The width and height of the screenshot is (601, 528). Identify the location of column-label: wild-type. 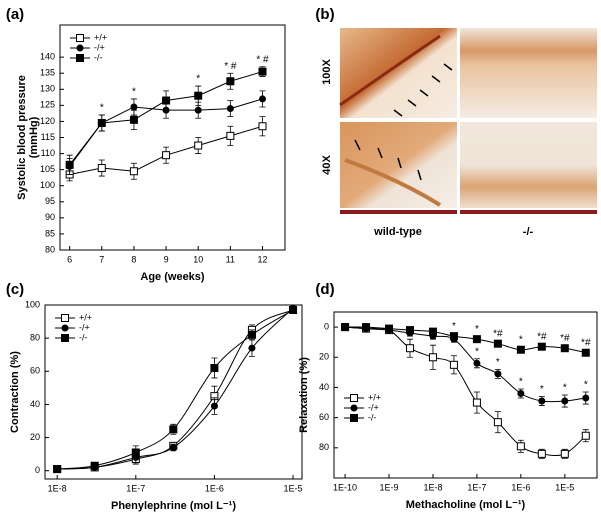
(397, 232).